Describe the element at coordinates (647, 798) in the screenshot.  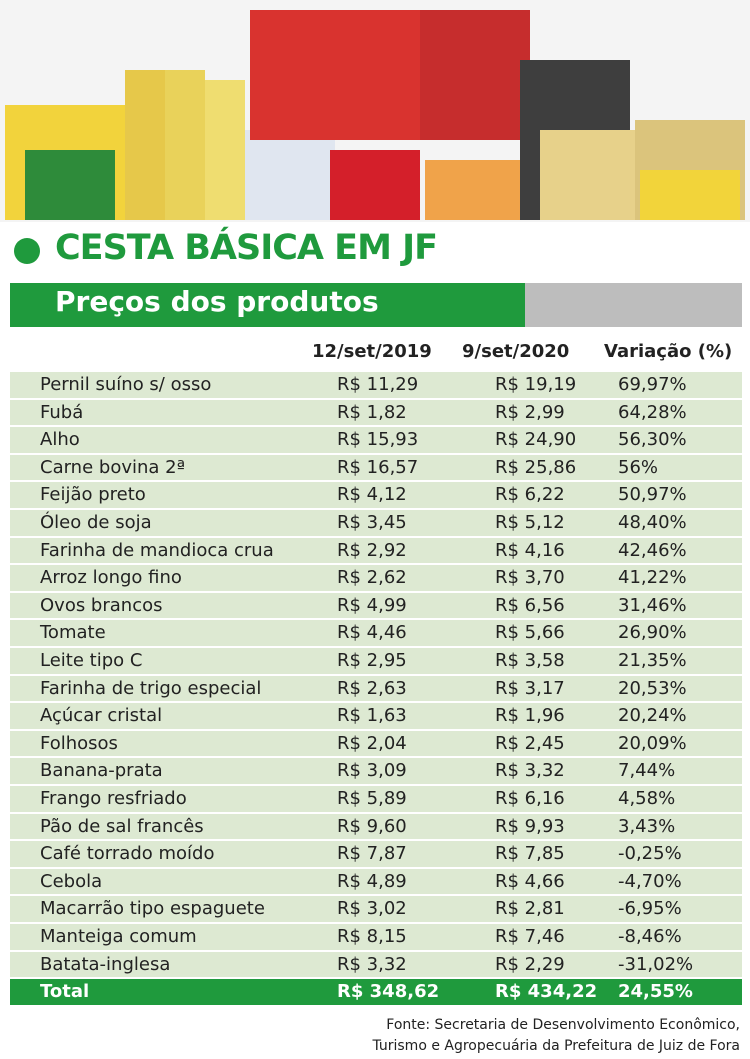
I see `table-cell: 4,58%` at that location.